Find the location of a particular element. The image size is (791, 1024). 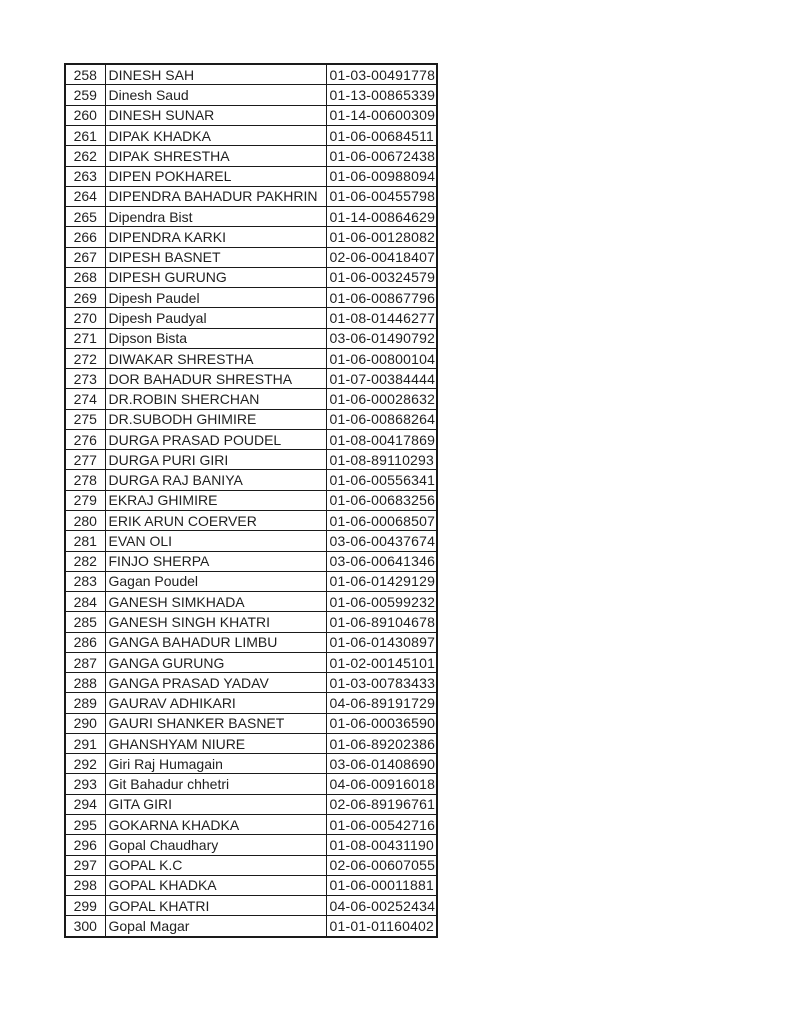

registration-id-cell: 01-06-00542716 is located at coordinates (381, 824).